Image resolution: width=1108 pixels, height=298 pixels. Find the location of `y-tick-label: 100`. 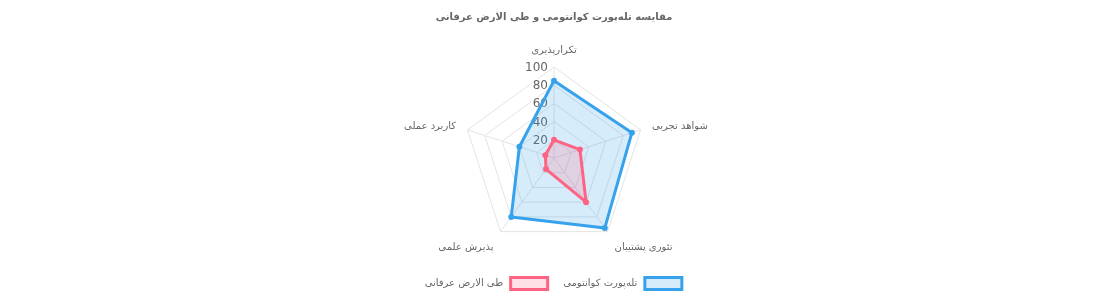

y-tick-label: 100 is located at coordinates (536, 67).